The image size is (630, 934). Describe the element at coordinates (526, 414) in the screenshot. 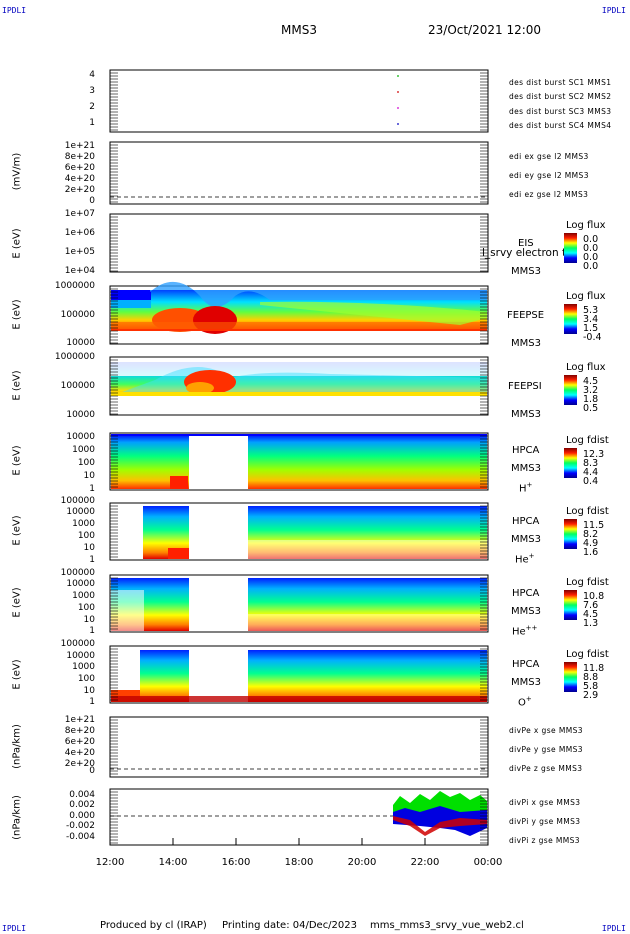

I see `feepsi-spacecraft: MMS3` at that location.